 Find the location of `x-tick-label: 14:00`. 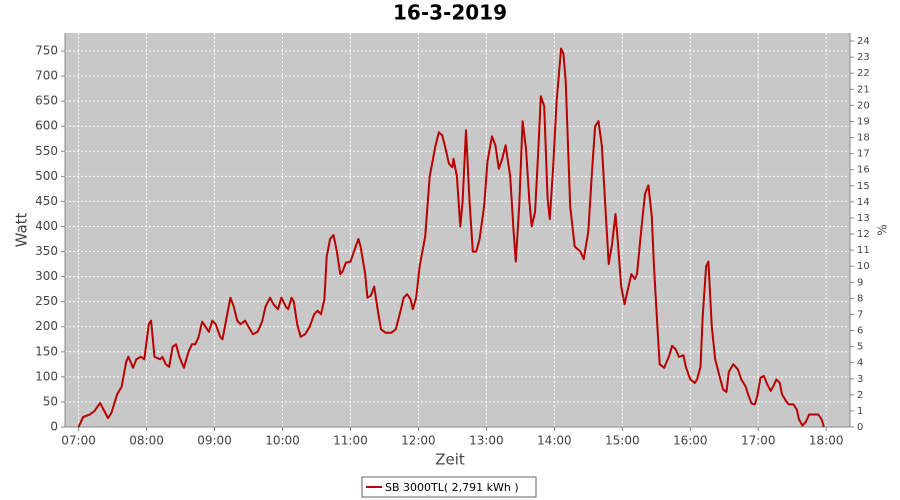

x-tick-label: 14:00 is located at coordinates (554, 441).